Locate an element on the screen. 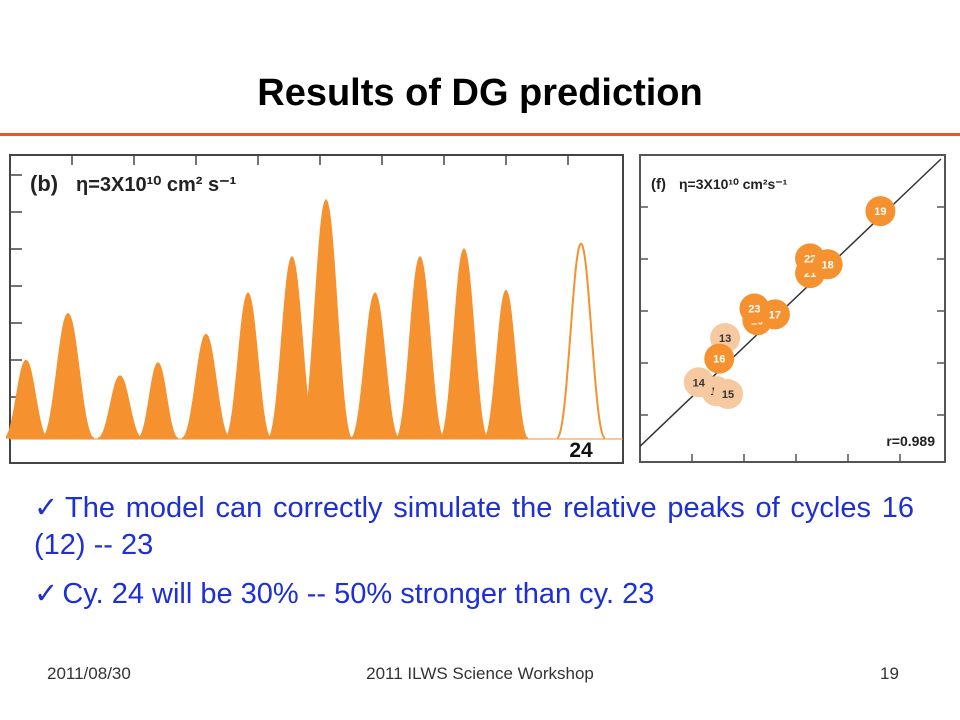 The image size is (960, 720). point-label: 23 is located at coordinates (754, 310).